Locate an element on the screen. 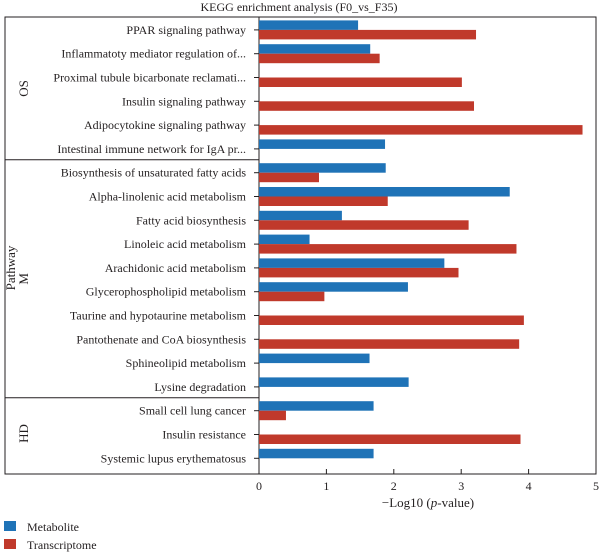 The image size is (600, 552). bar-transcriptome-glycerophospholipid-metabolism is located at coordinates (292, 296).